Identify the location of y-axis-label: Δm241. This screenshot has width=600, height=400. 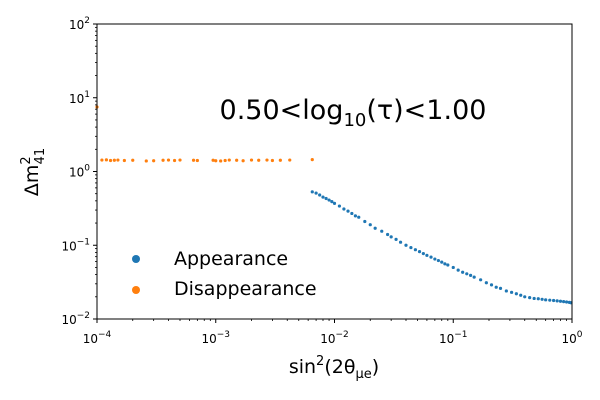
(33, 172).